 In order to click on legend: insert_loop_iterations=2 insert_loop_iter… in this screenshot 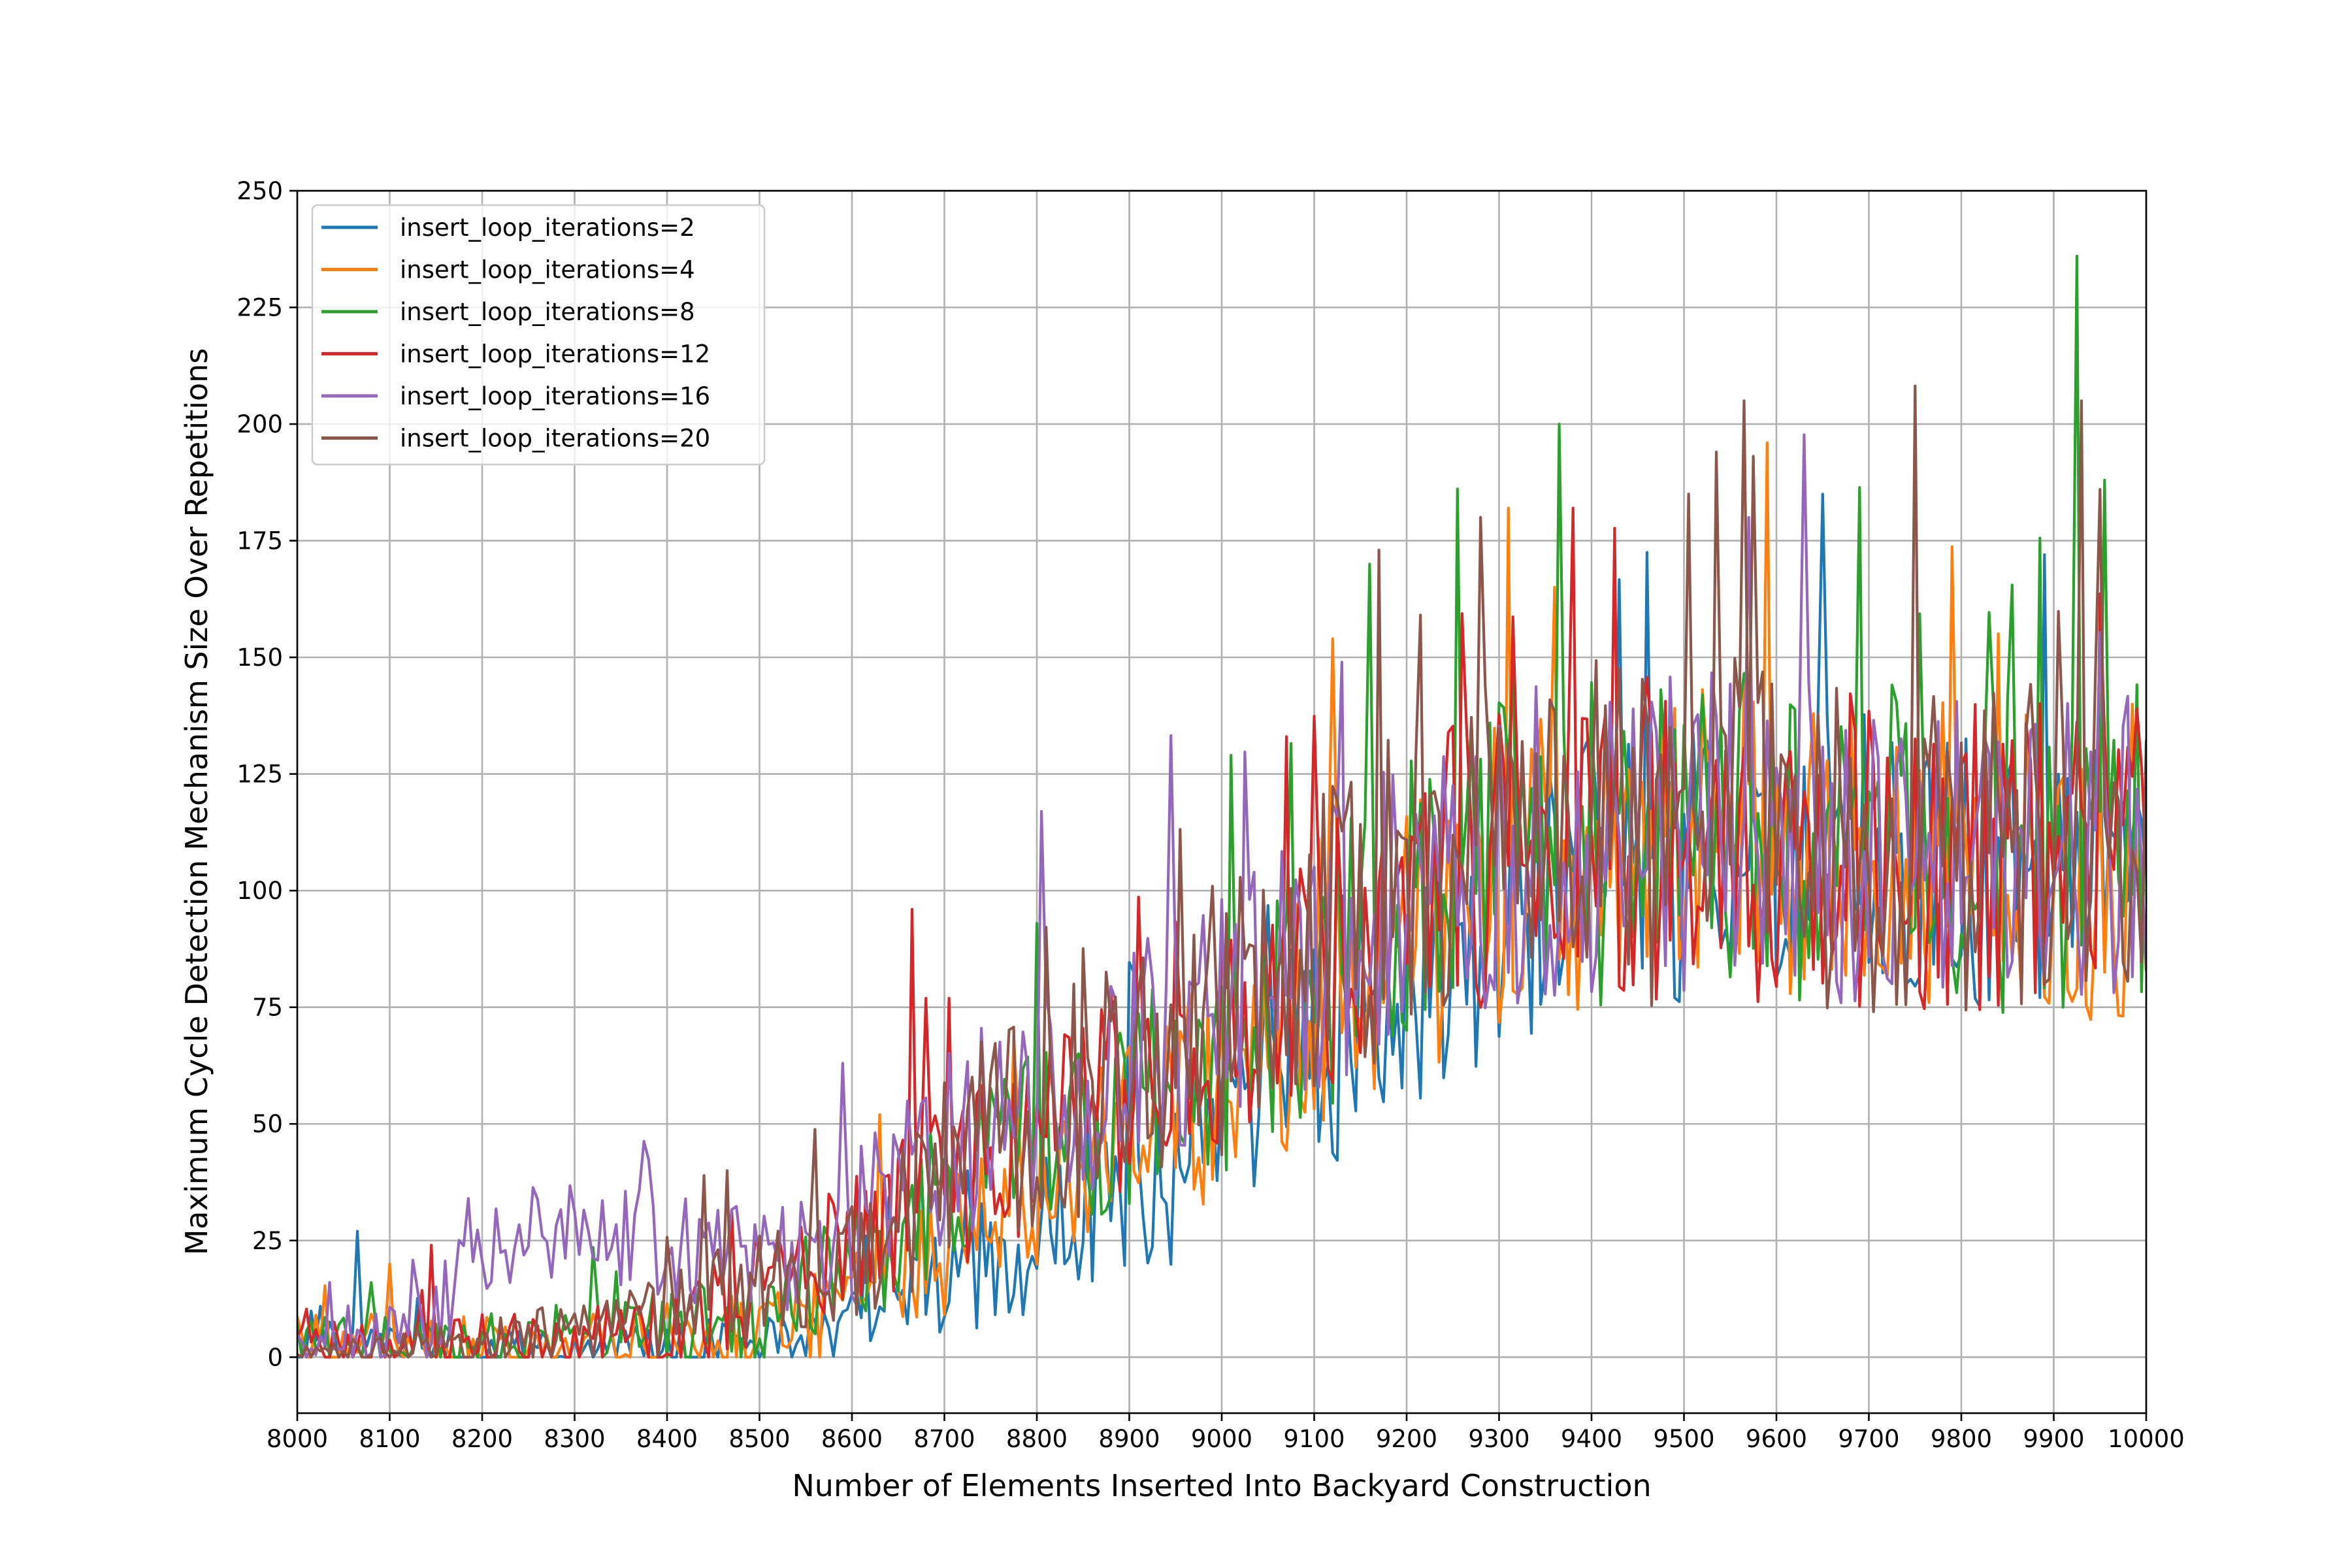, I will do `click(538, 335)`.